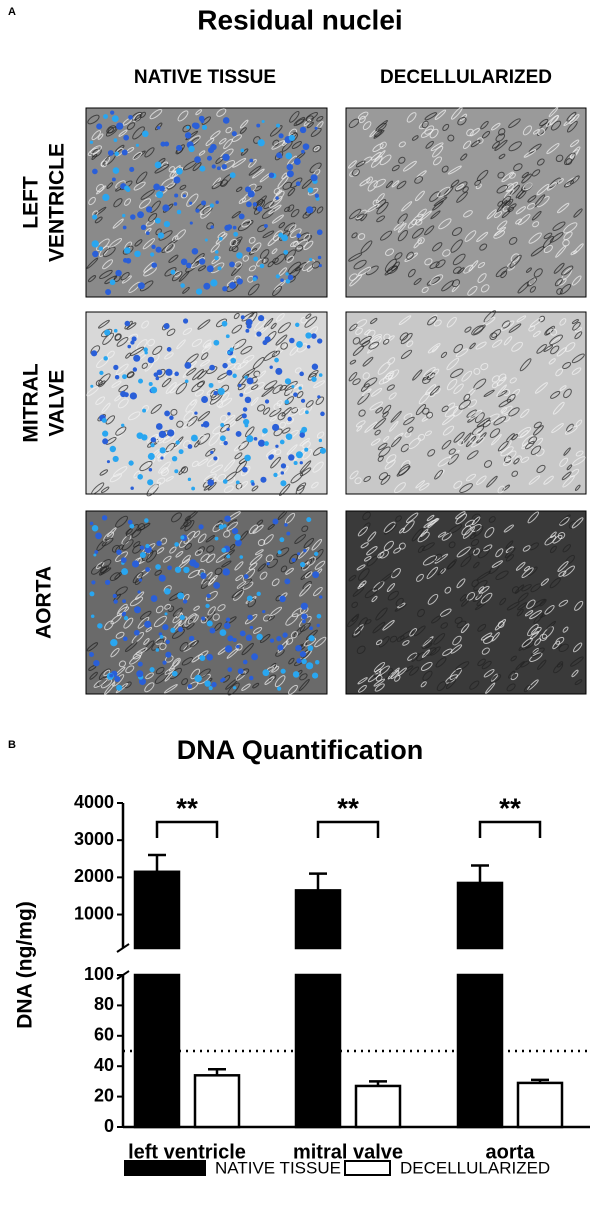 This screenshot has height=1215, width=597. I want to click on y-tick-label: 2000, so click(94, 876).